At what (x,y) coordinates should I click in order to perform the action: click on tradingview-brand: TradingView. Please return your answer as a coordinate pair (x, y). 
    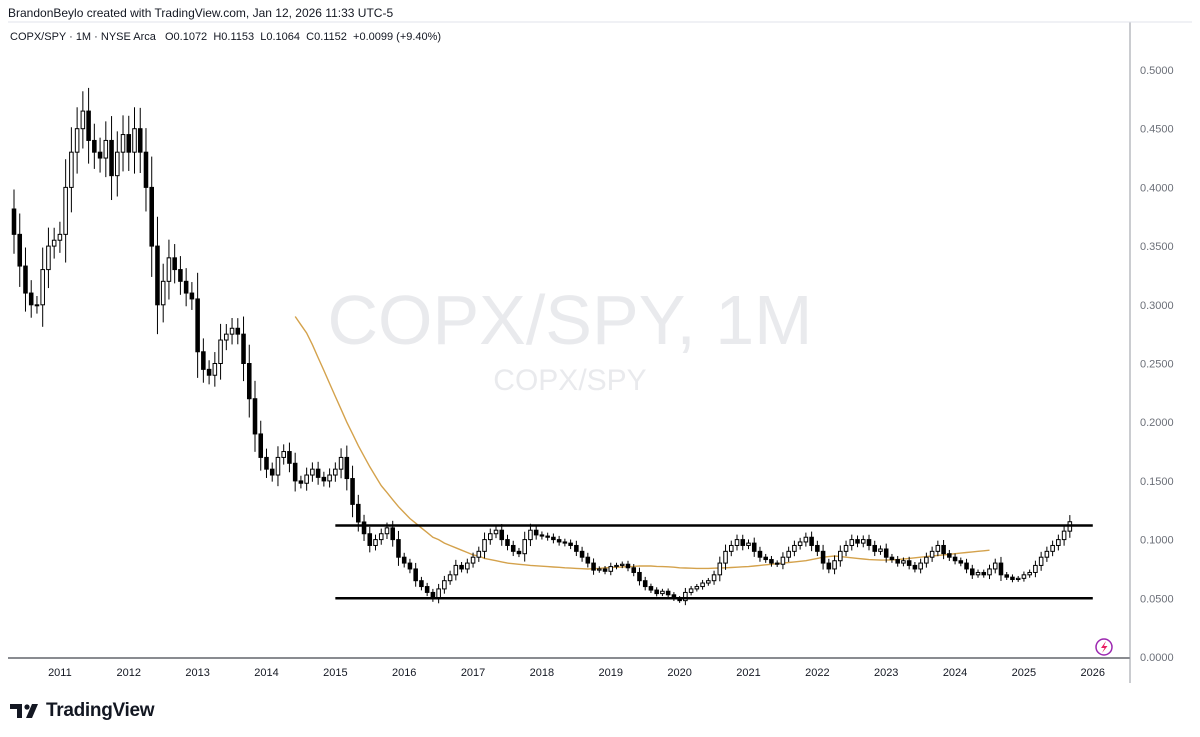
    Looking at the image, I should click on (100, 710).